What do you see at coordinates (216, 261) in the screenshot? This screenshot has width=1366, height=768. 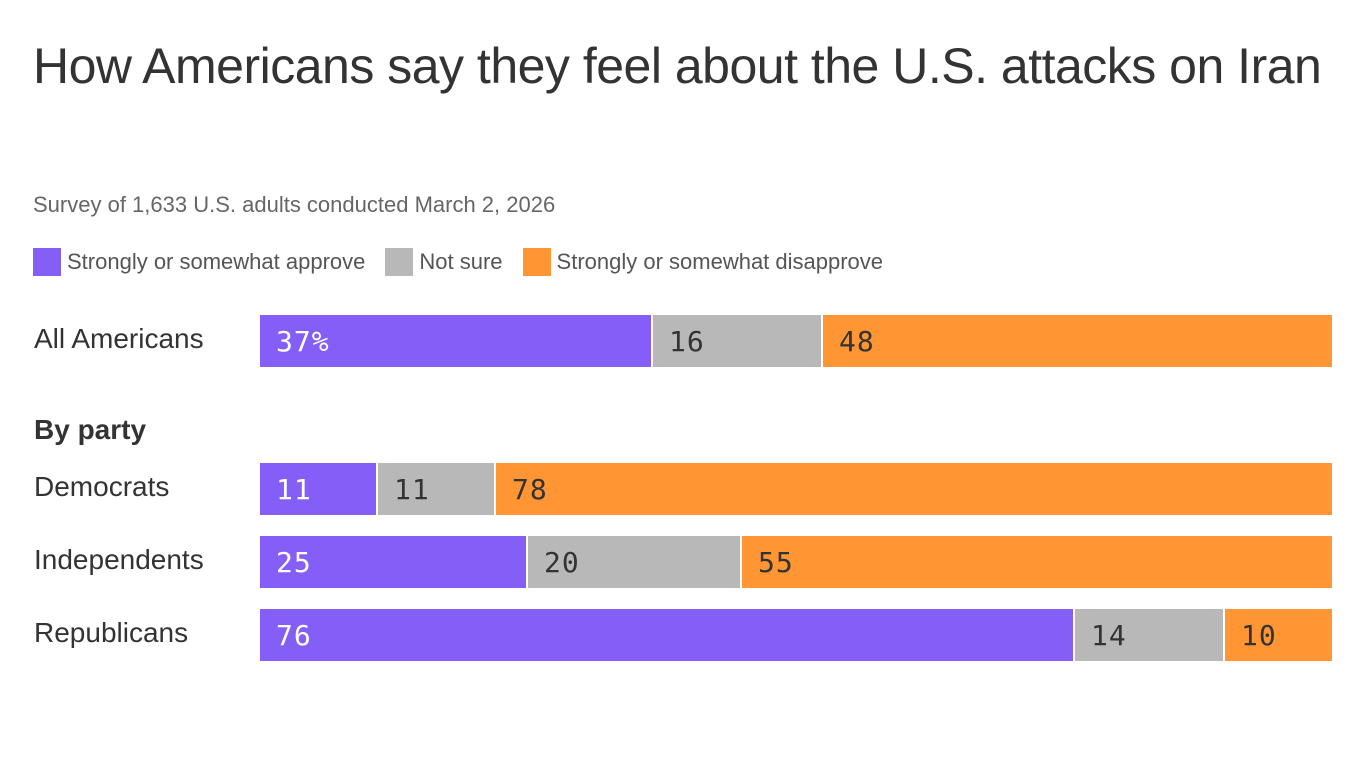 I see `legend-label-approve: Strongly or somewhat approve` at bounding box center [216, 261].